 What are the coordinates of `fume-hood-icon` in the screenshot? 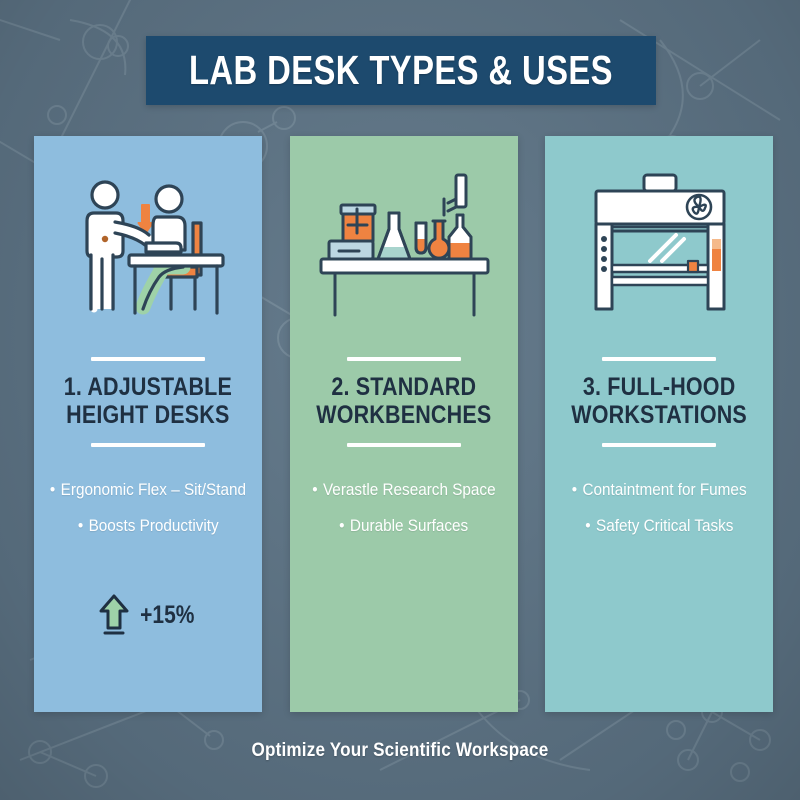 It's located at (659, 243).